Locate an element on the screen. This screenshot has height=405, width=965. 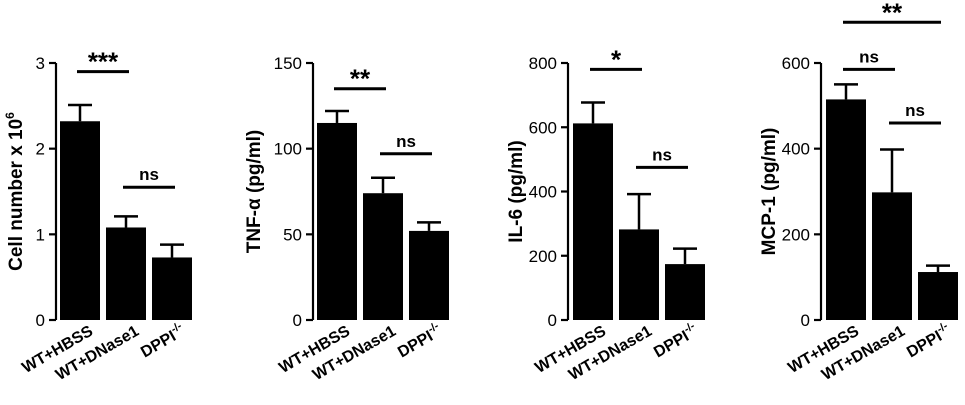
y-axis-label-text: IL-6 (pg/ml) is located at coordinates (516, 191).